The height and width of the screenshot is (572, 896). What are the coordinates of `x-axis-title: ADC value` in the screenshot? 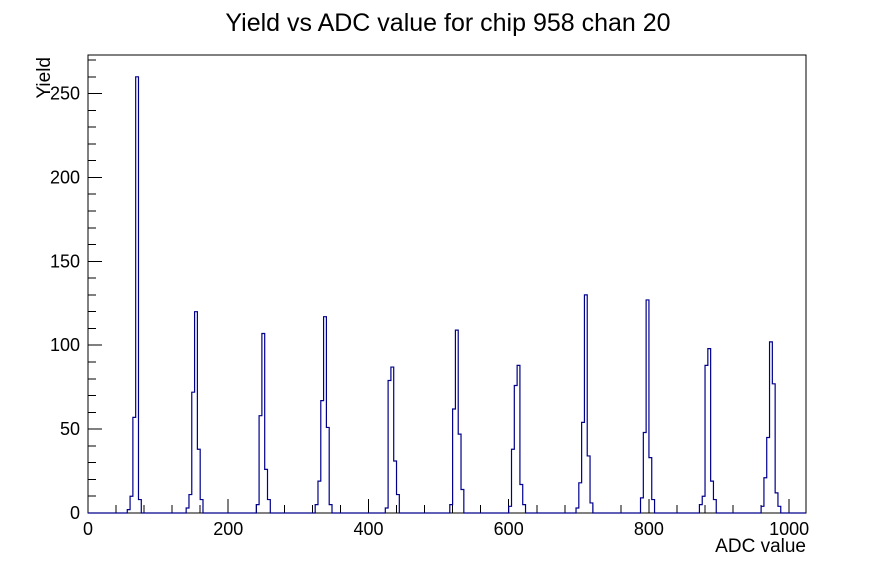 It's located at (760, 546).